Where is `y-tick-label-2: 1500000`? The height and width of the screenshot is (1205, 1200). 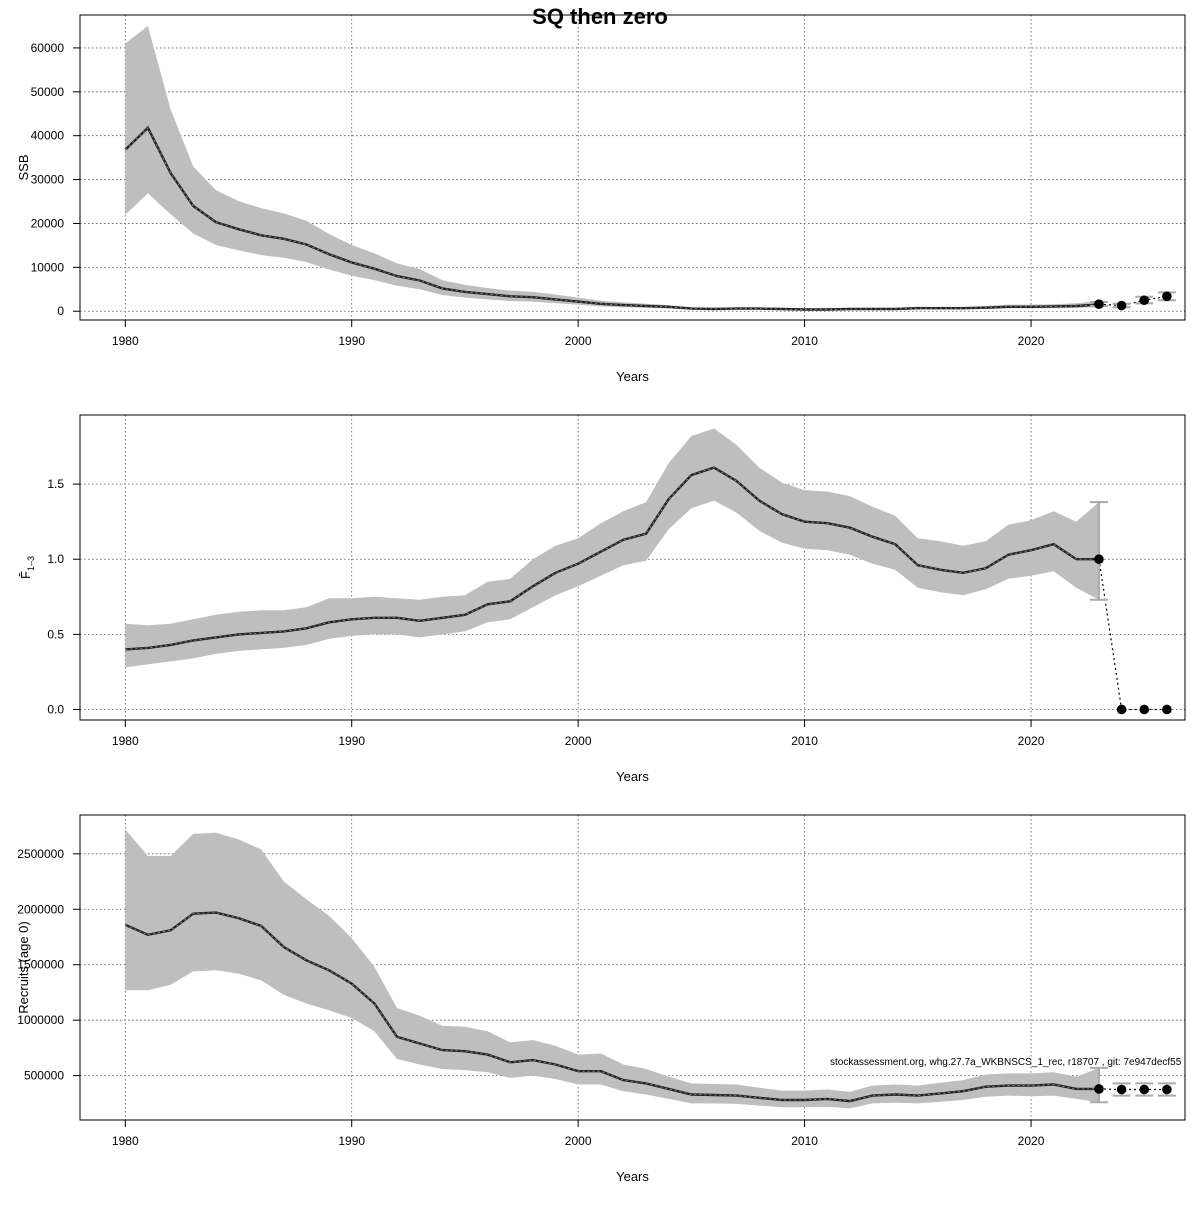 y-tick-label-2: 1500000 is located at coordinates (40, 965).